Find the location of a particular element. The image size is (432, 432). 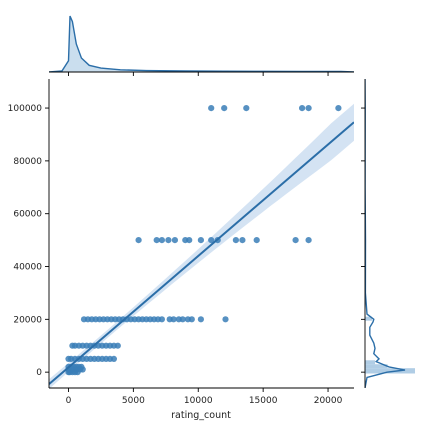

y-marginal-density is located at coordinates (388, 233).